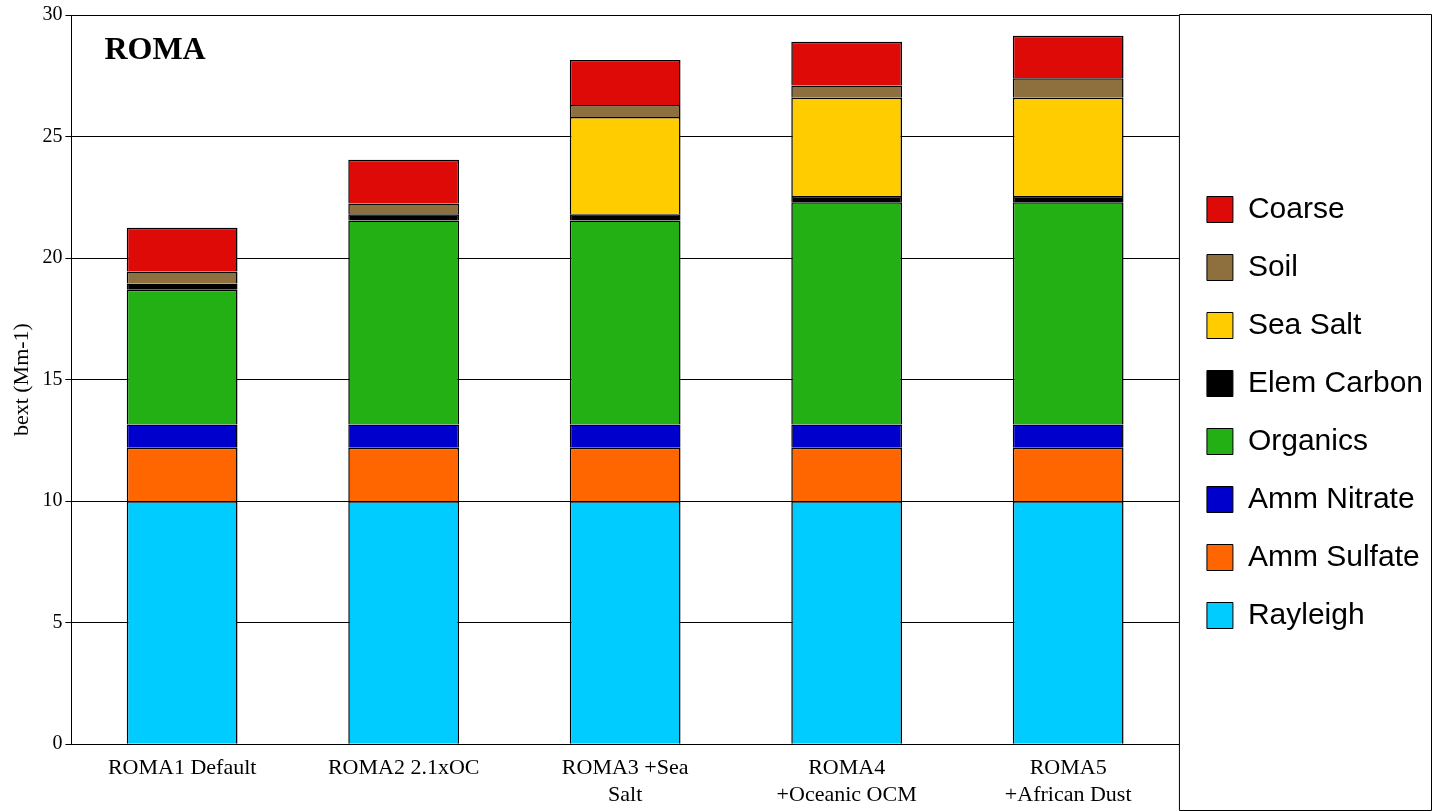 Image resolution: width=1435 pixels, height=811 pixels. I want to click on x-tick-label: ROMA5 +African Dust, so click(1068, 780).